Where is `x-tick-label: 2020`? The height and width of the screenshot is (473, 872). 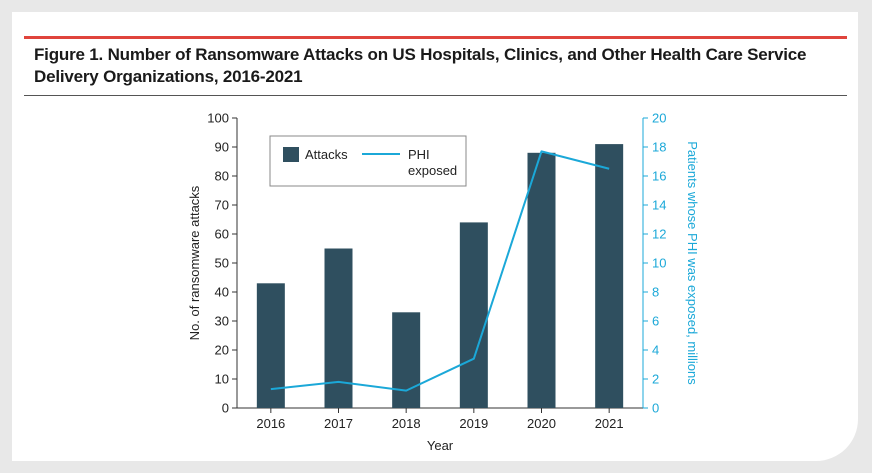
x-tick-label: 2020 is located at coordinates (541, 423).